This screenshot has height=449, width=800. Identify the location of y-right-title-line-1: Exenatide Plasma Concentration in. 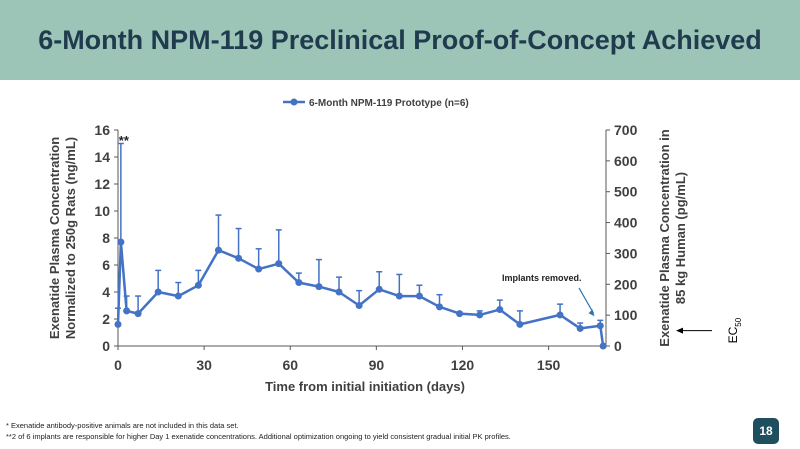
(664, 238).